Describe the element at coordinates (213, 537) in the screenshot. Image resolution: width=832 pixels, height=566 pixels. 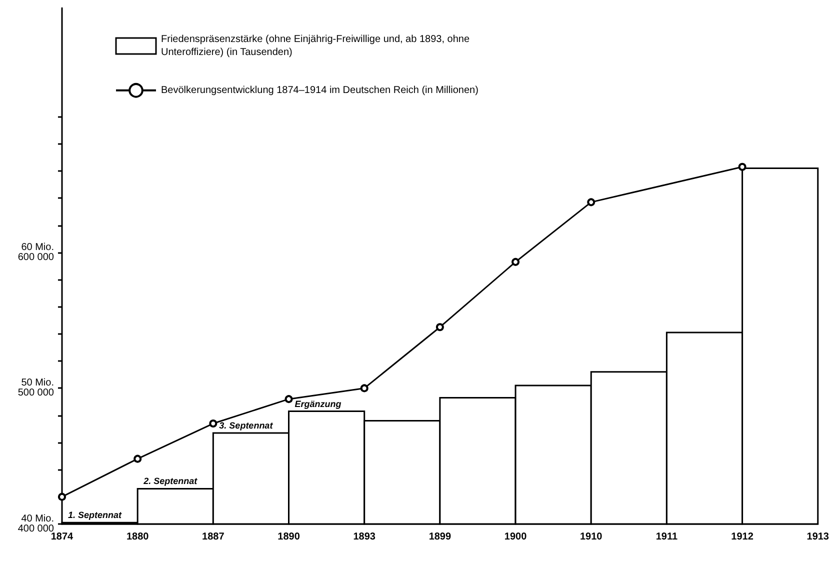
I see `x-tick-label: 1887` at that location.